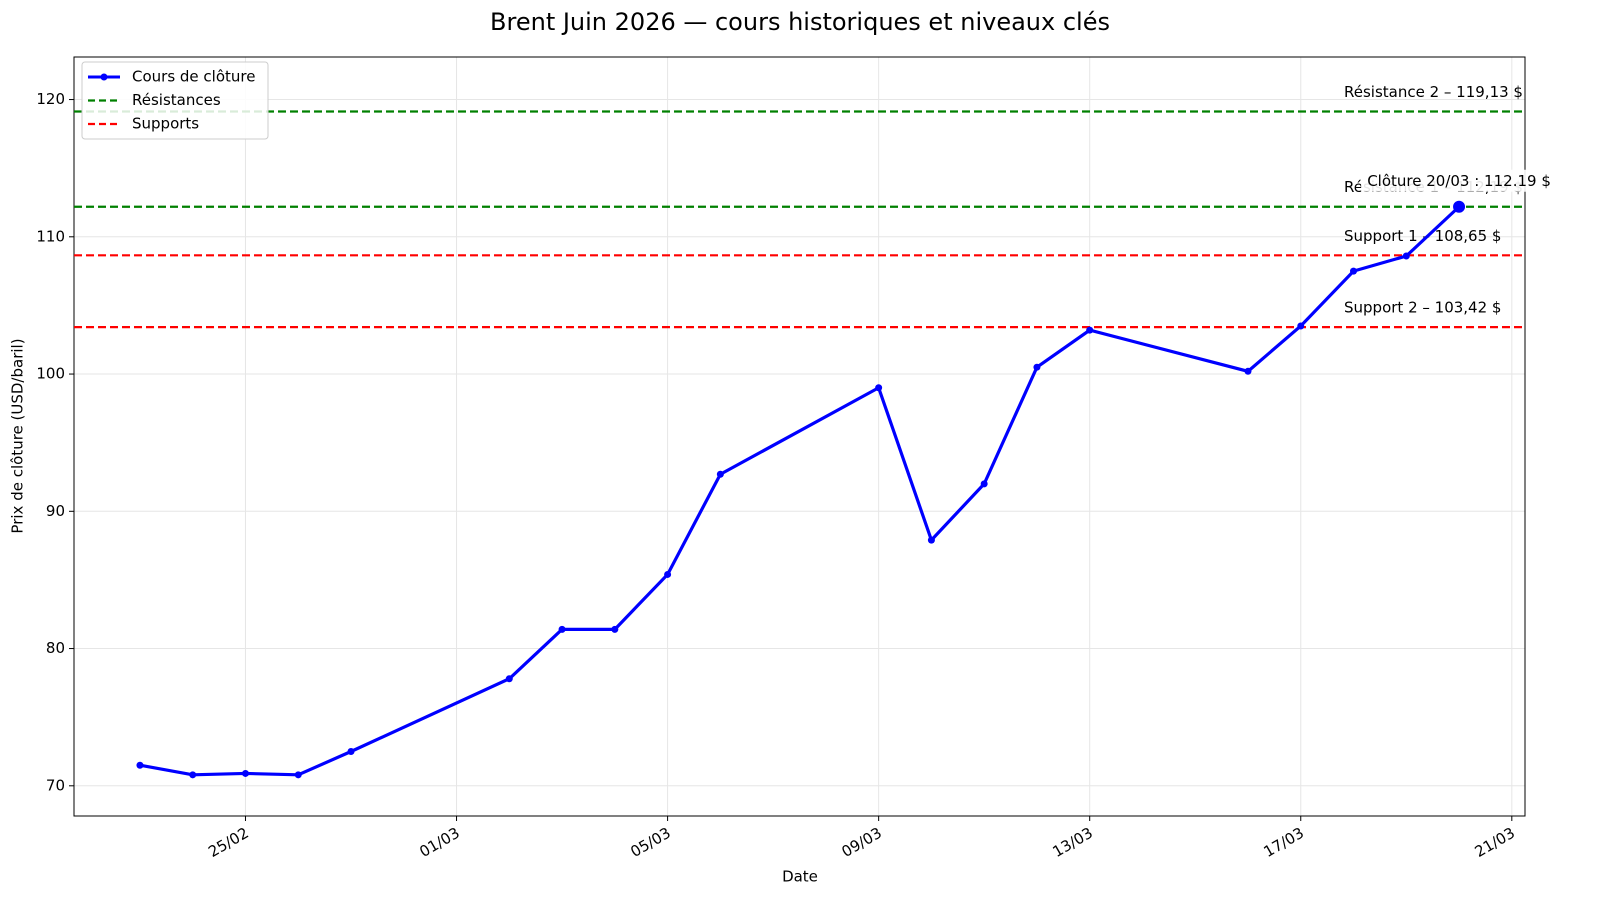 The image size is (1600, 915). I want to click on legend-label: Résistances, so click(176, 100).